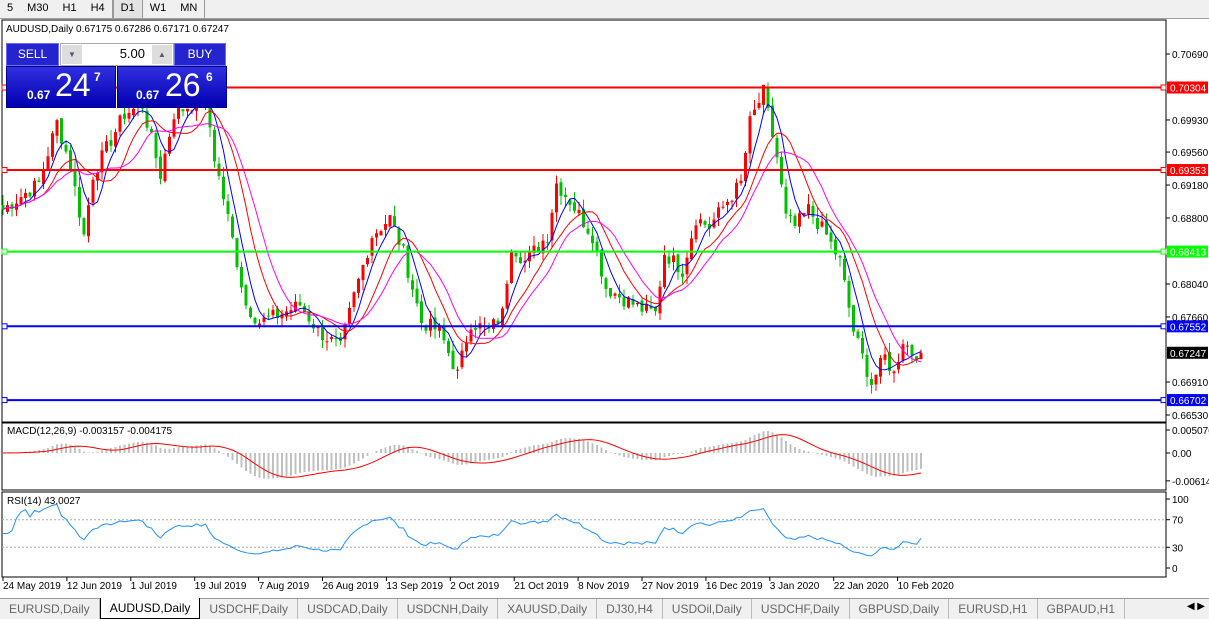  I want to click on timeframe-m30: M30, so click(38, 8).